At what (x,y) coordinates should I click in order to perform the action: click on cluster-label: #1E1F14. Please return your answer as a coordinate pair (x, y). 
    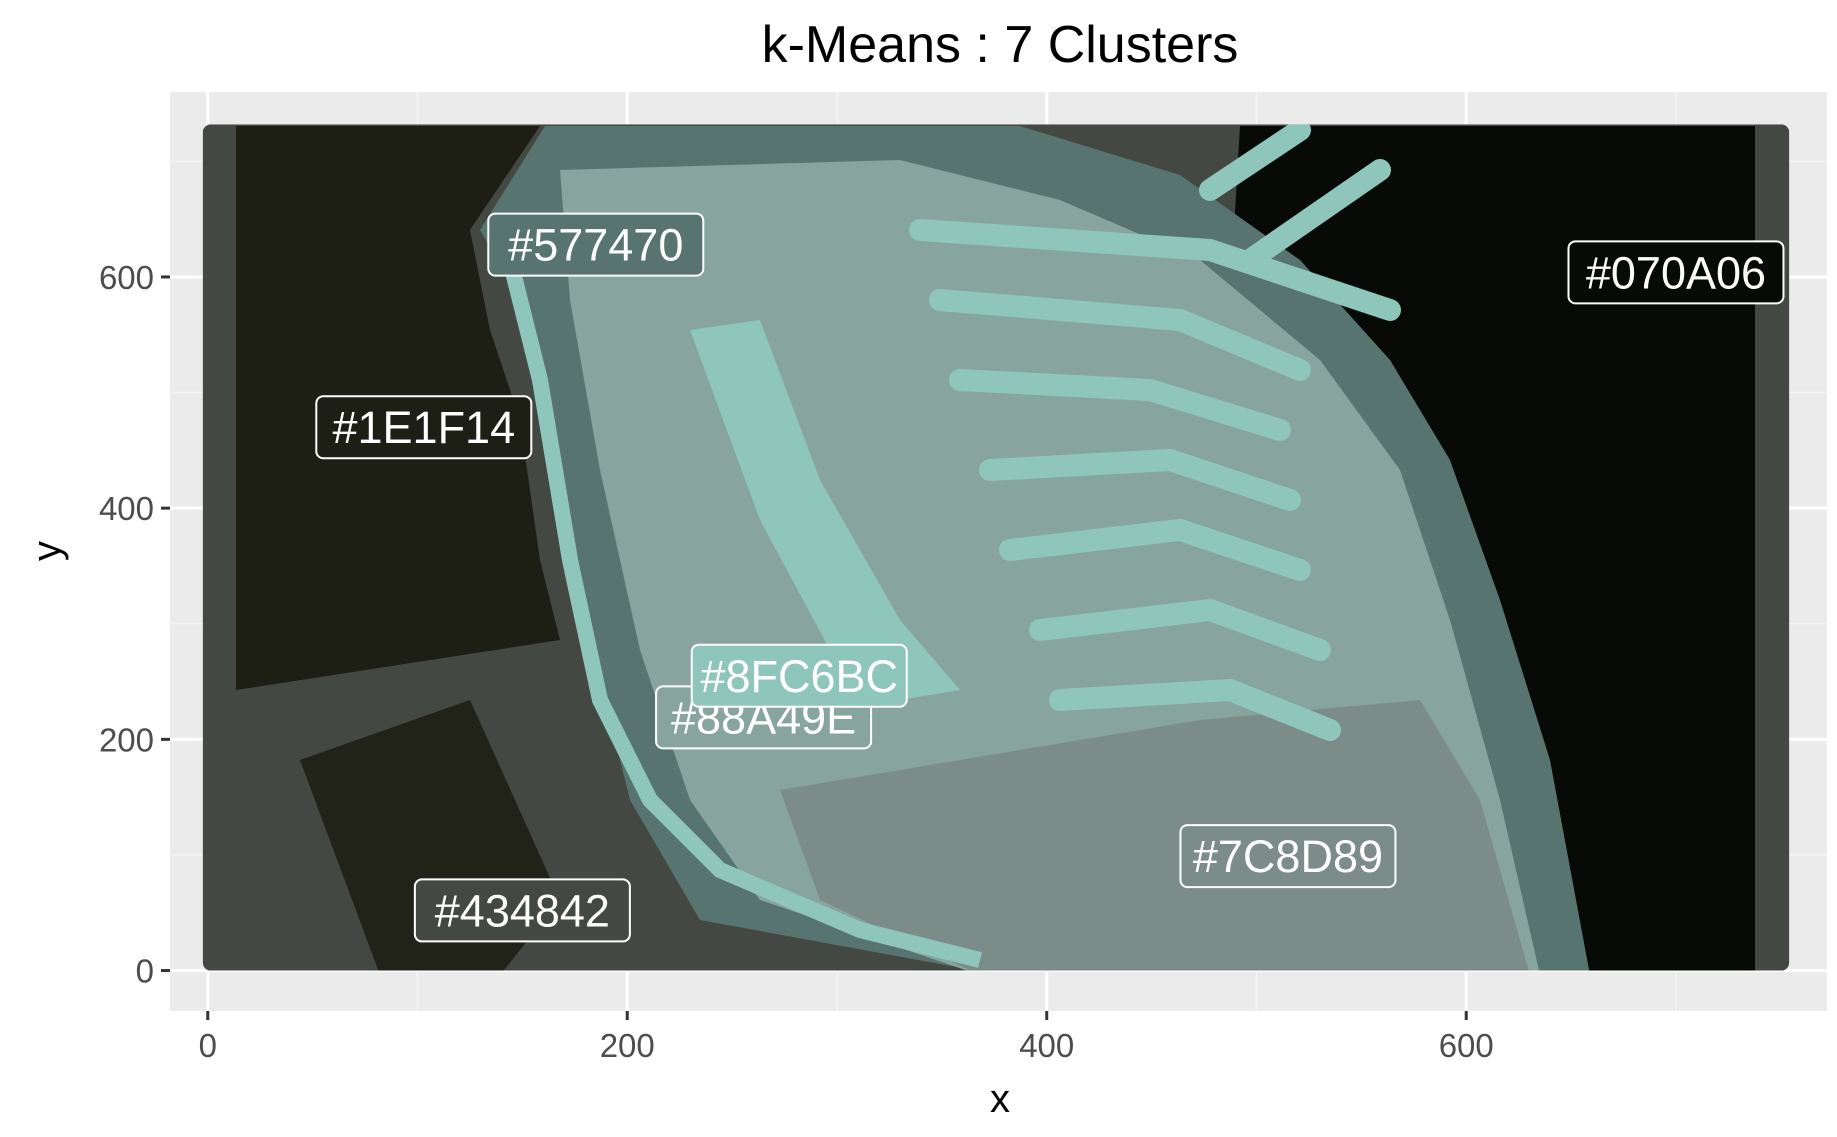
    Looking at the image, I should click on (424, 427).